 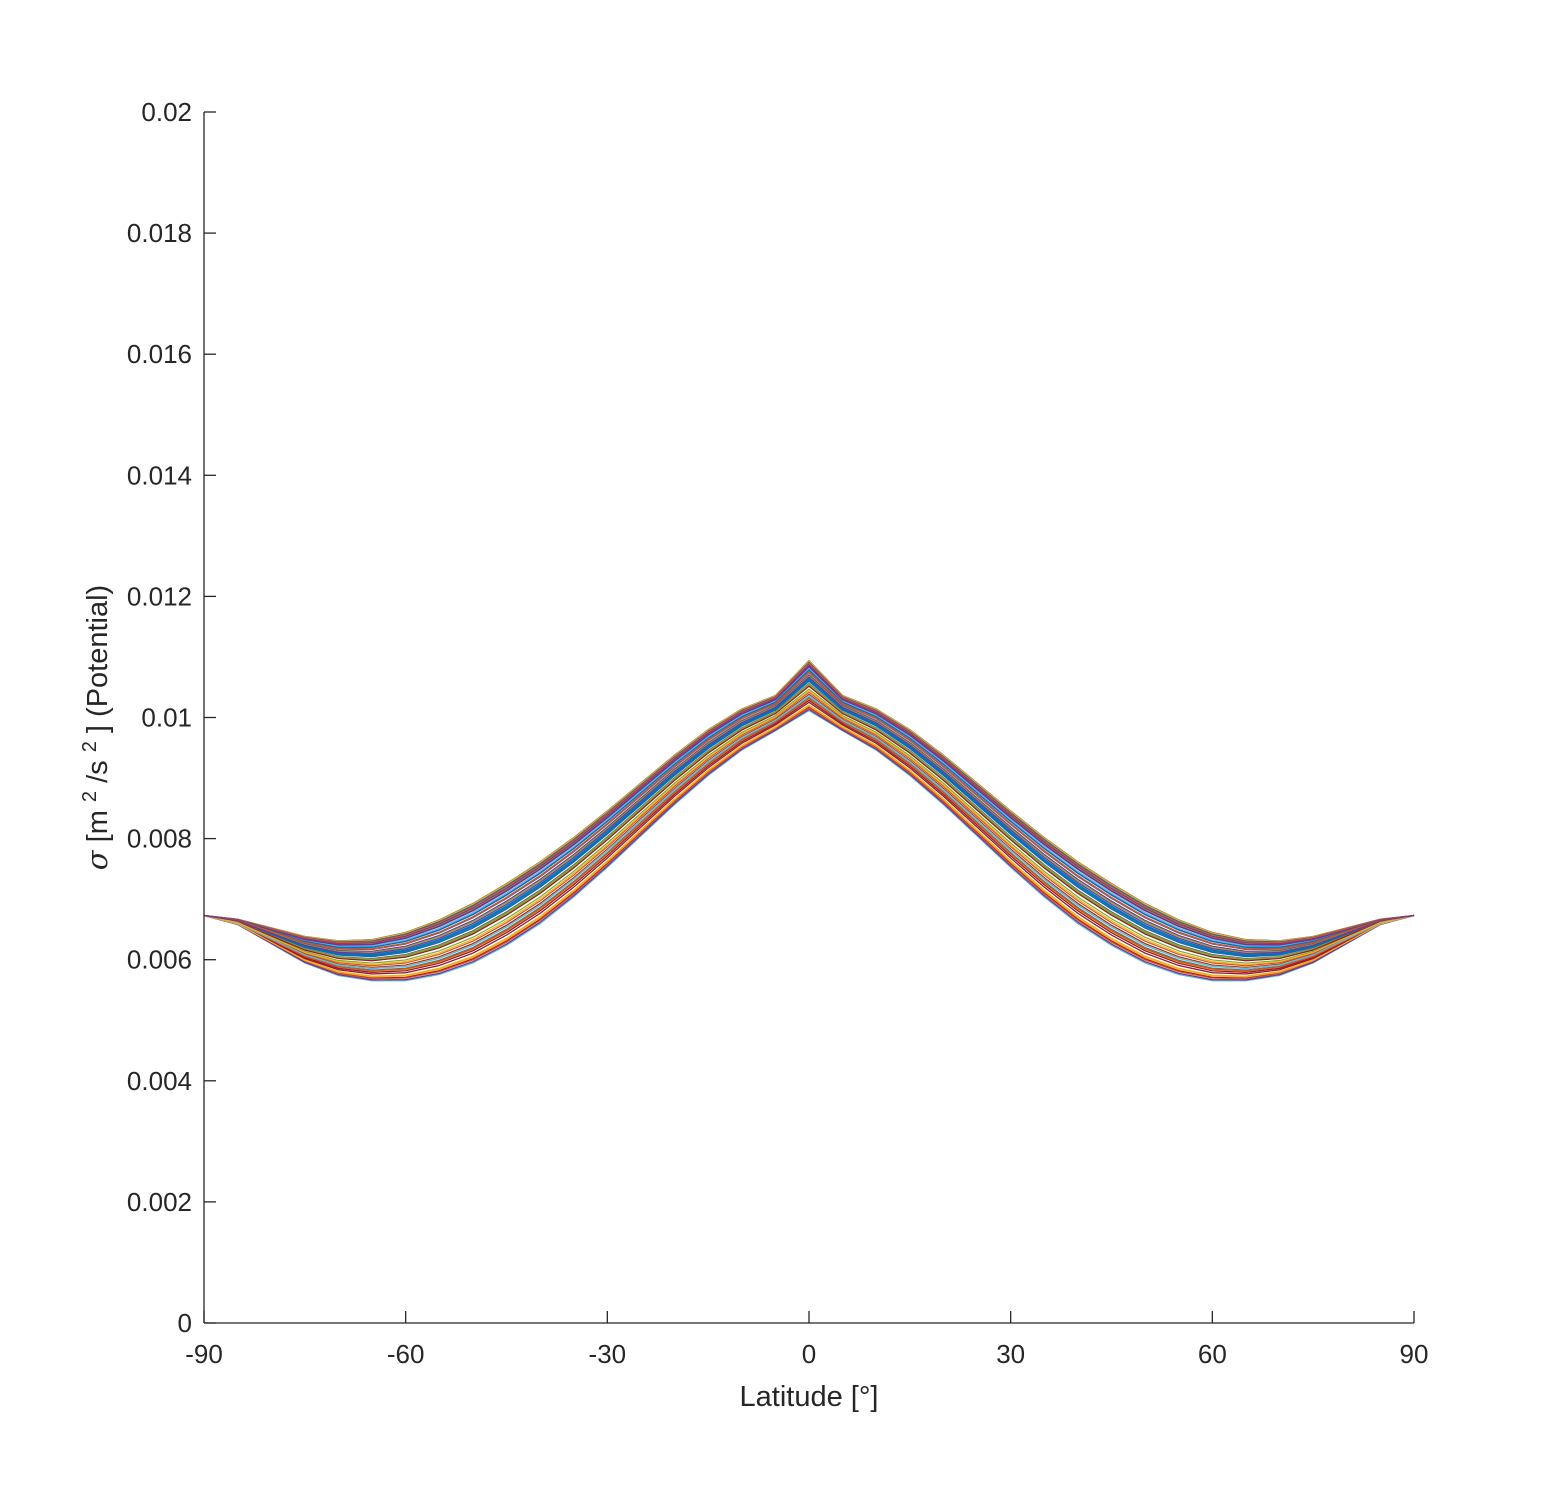 I want to click on x-tick-label: 60, so click(x=1212, y=1354).